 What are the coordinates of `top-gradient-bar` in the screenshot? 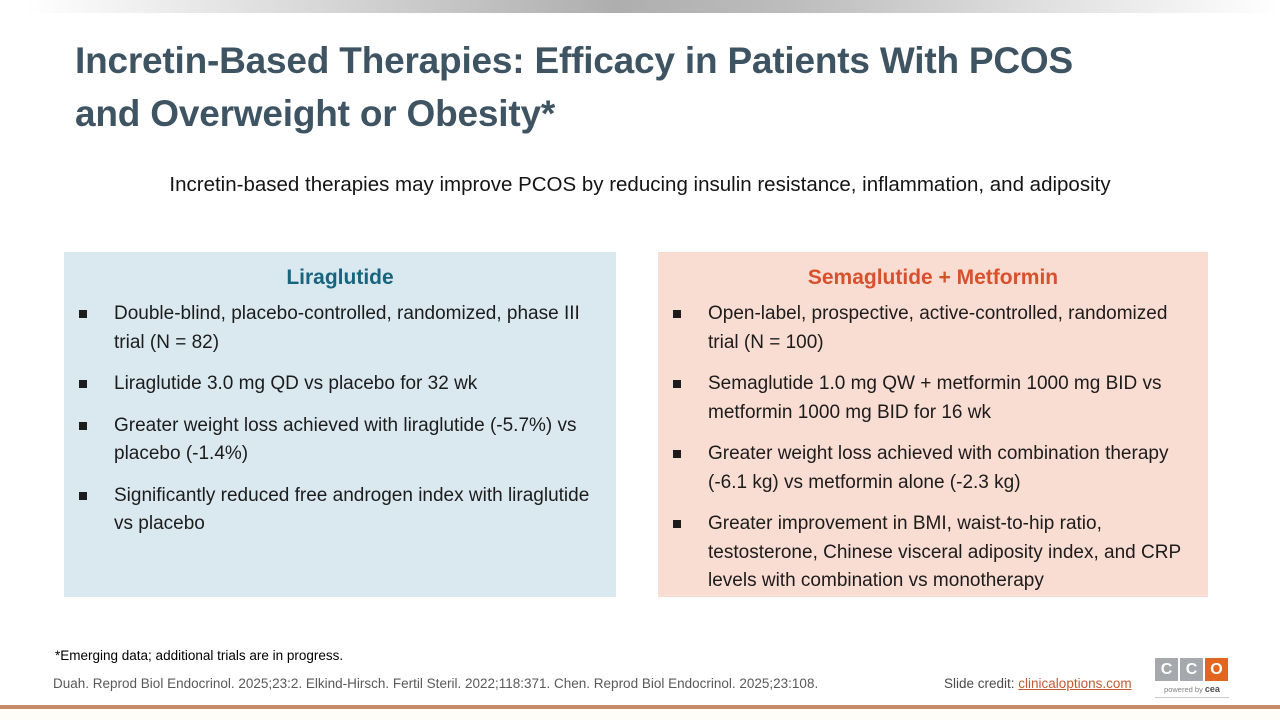 It's located at (640, 6).